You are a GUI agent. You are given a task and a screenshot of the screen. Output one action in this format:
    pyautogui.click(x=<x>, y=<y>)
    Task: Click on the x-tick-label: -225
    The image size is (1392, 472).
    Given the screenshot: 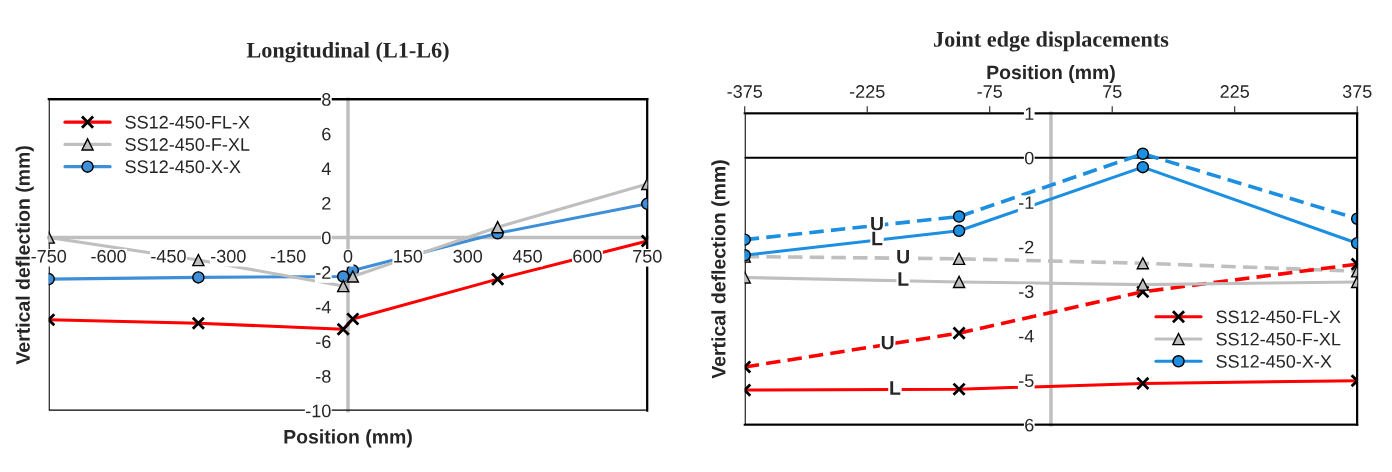 What is the action you would take?
    pyautogui.click(x=867, y=91)
    